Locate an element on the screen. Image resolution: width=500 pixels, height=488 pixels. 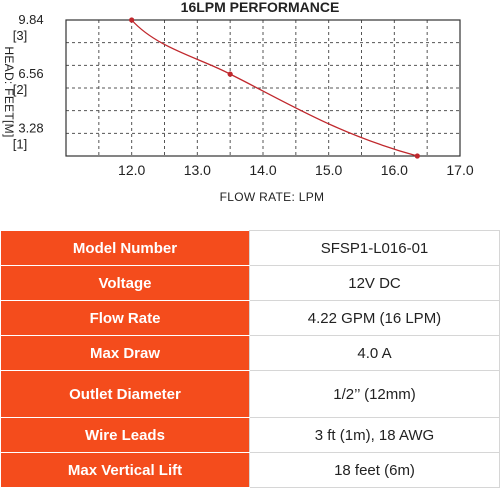
spec-row: Max Draw 4.0 A is located at coordinates (250, 353).